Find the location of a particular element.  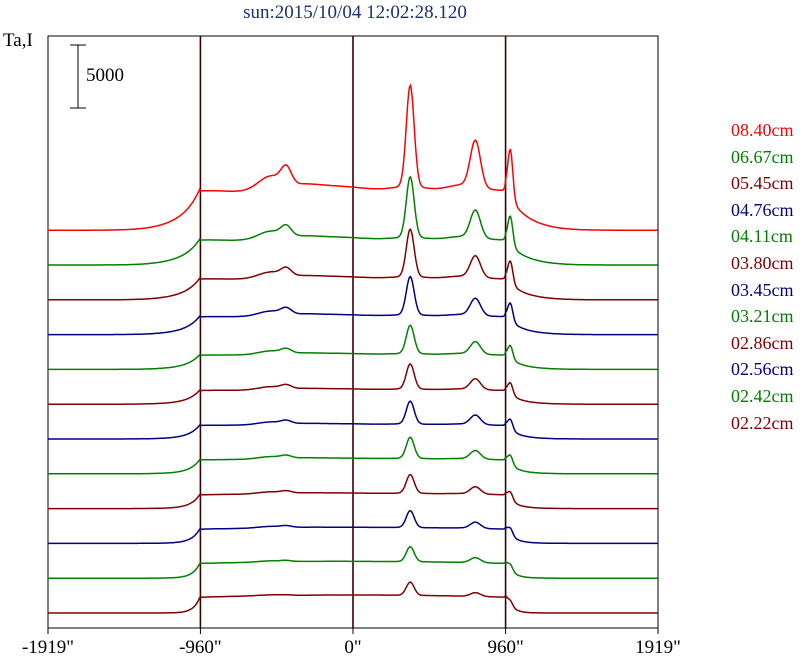

legend-entry: 06.67cm is located at coordinates (762, 156).